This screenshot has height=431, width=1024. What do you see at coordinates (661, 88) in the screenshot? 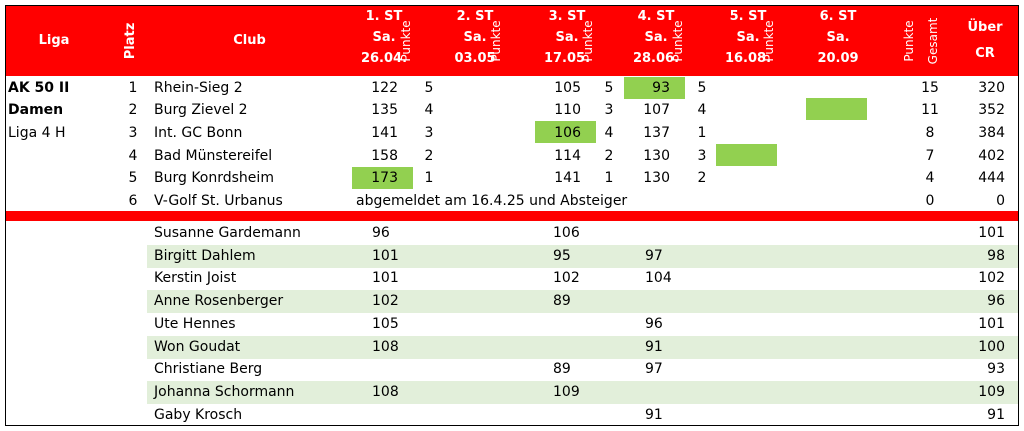
I see `team-score-r4: 93` at bounding box center [661, 88].